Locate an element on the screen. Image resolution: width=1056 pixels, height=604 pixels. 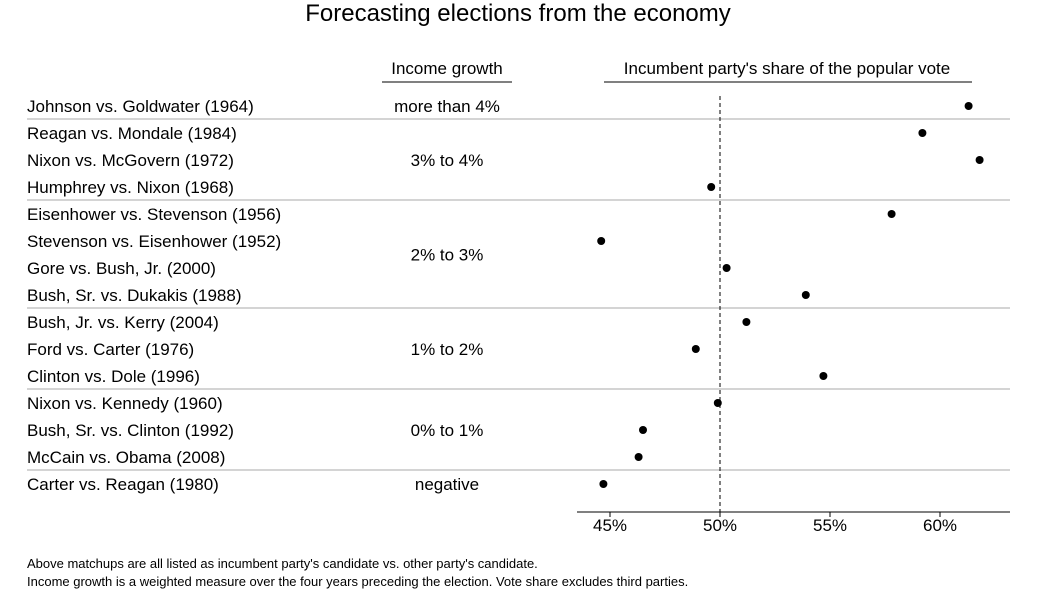
election-label: Bush, Sr. vs. Dukakis (1988) is located at coordinates (134, 295).